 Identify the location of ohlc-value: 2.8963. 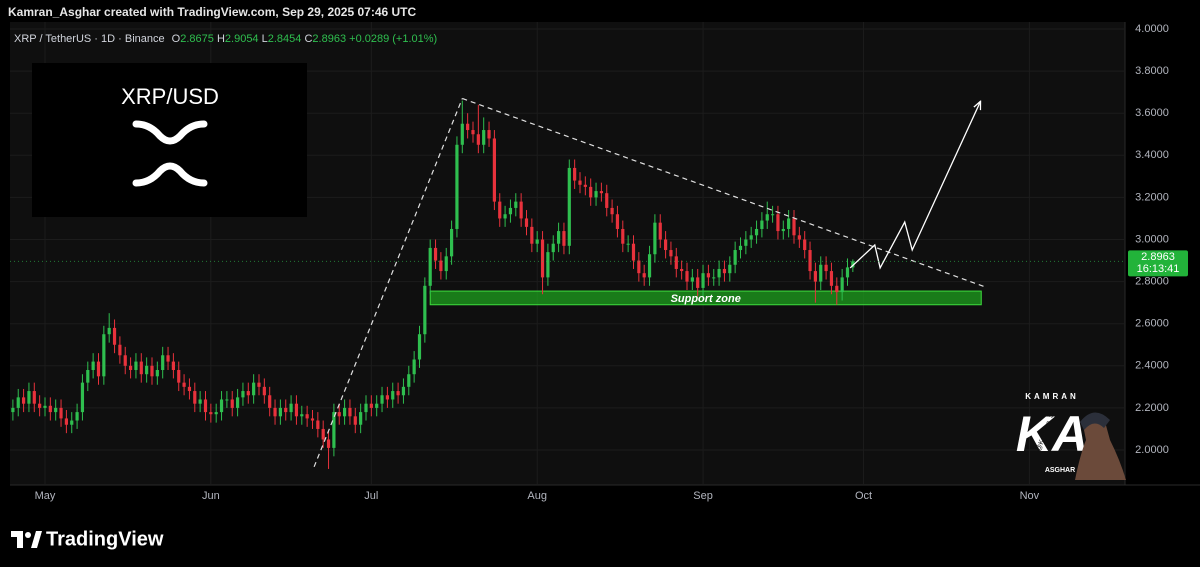
(329, 39).